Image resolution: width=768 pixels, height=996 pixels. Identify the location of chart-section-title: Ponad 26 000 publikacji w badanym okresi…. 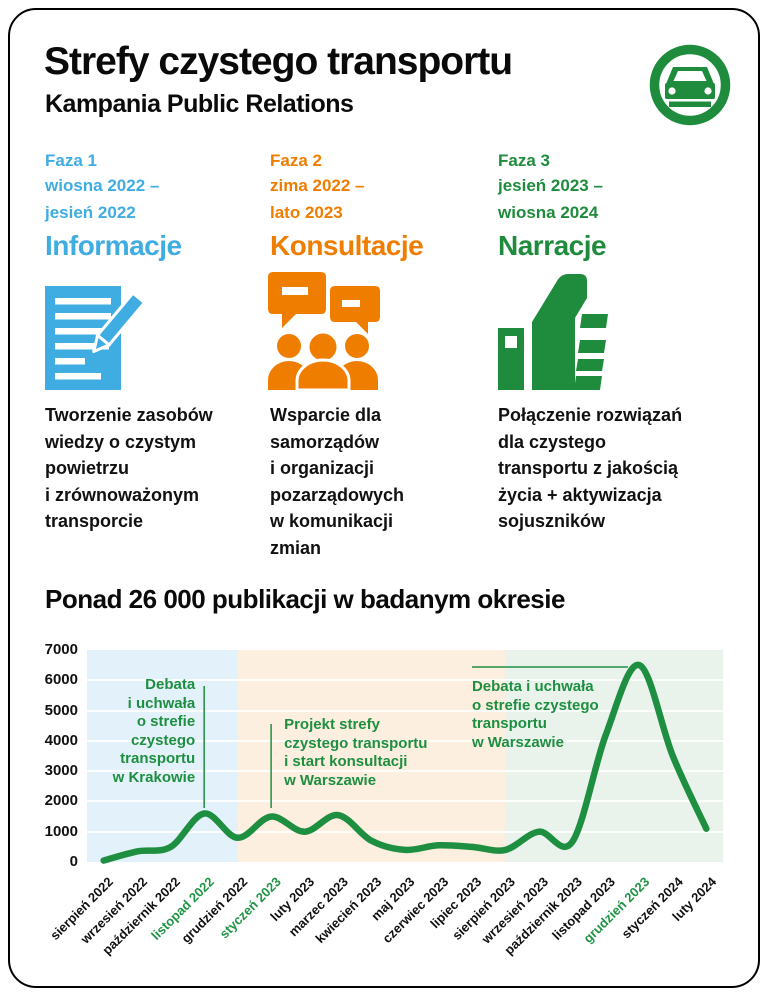
(305, 599).